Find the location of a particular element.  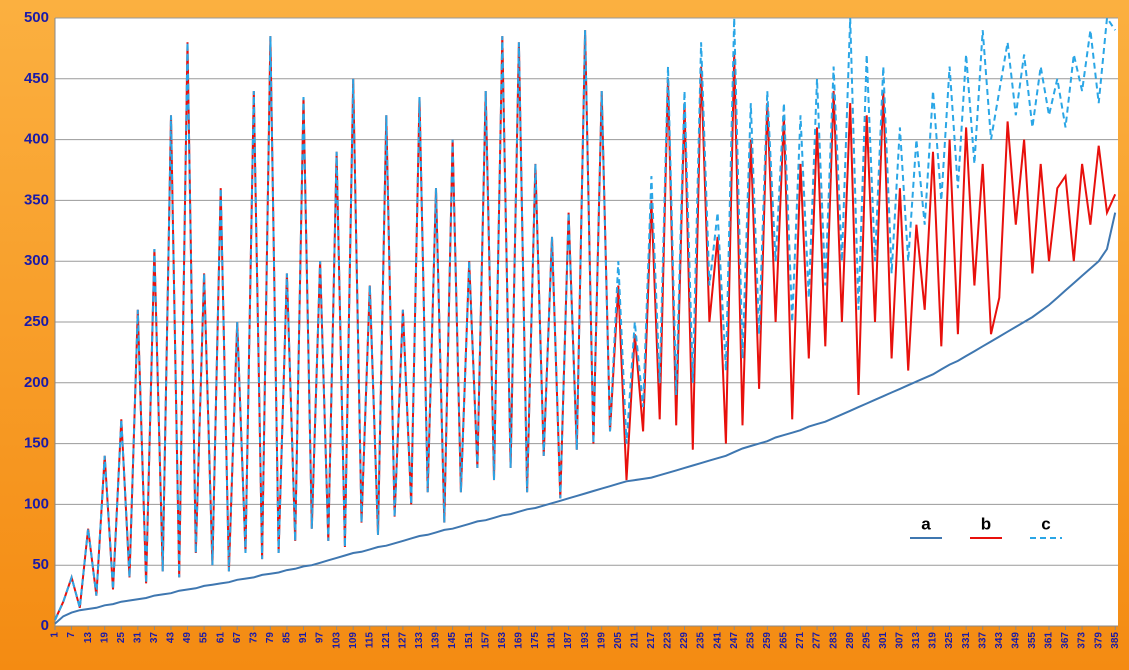

x-tick-label: 313 is located at coordinates (916, 640).